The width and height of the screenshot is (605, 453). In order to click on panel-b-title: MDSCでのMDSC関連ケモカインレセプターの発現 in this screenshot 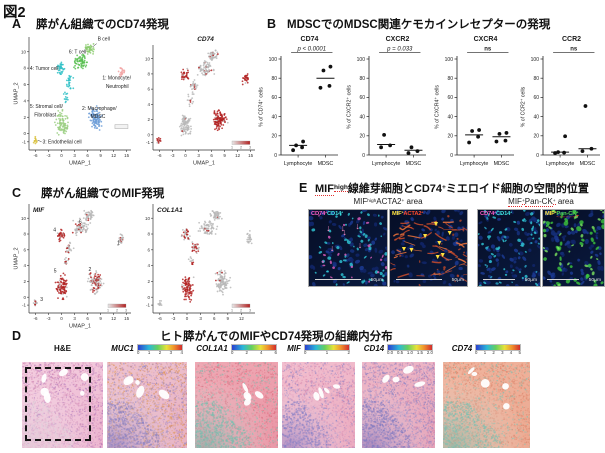, I will do `click(419, 25)`.